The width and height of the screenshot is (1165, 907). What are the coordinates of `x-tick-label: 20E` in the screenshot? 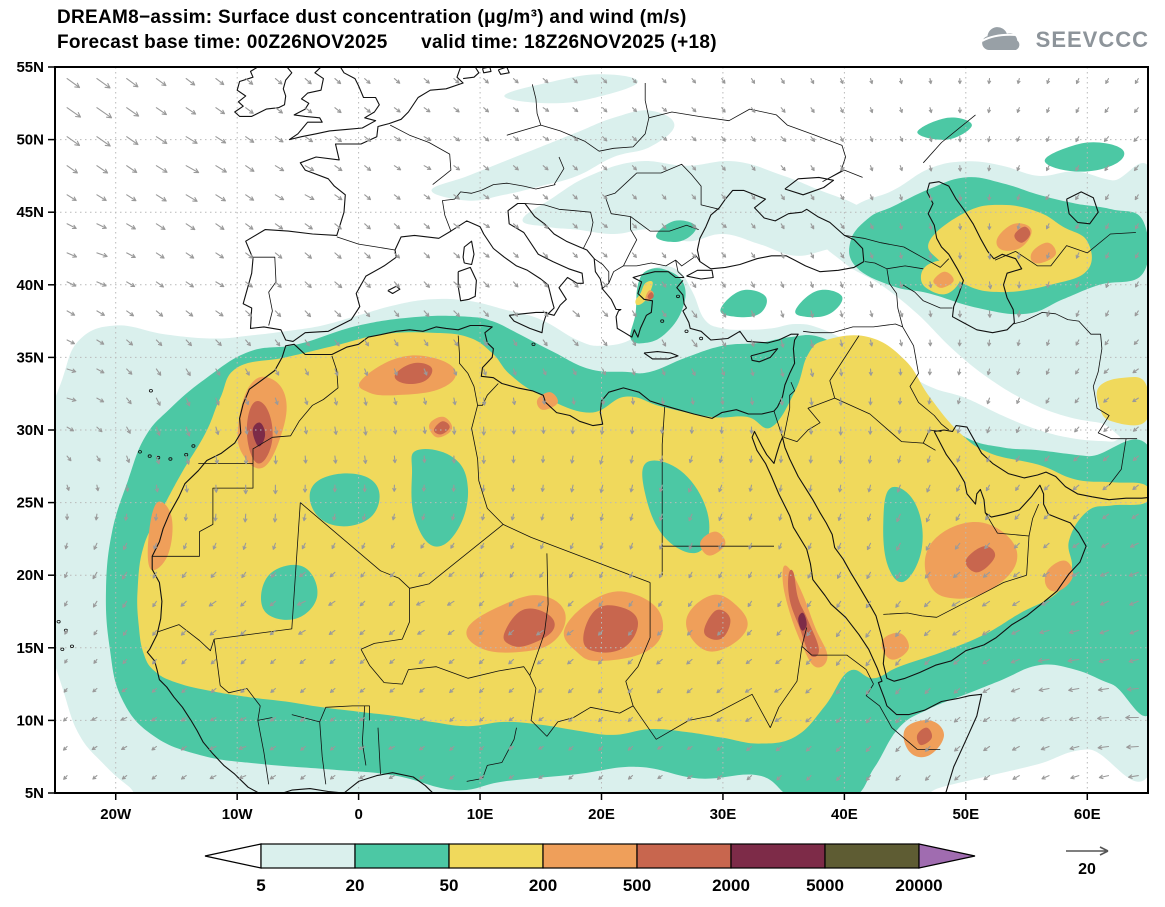 It's located at (601, 814).